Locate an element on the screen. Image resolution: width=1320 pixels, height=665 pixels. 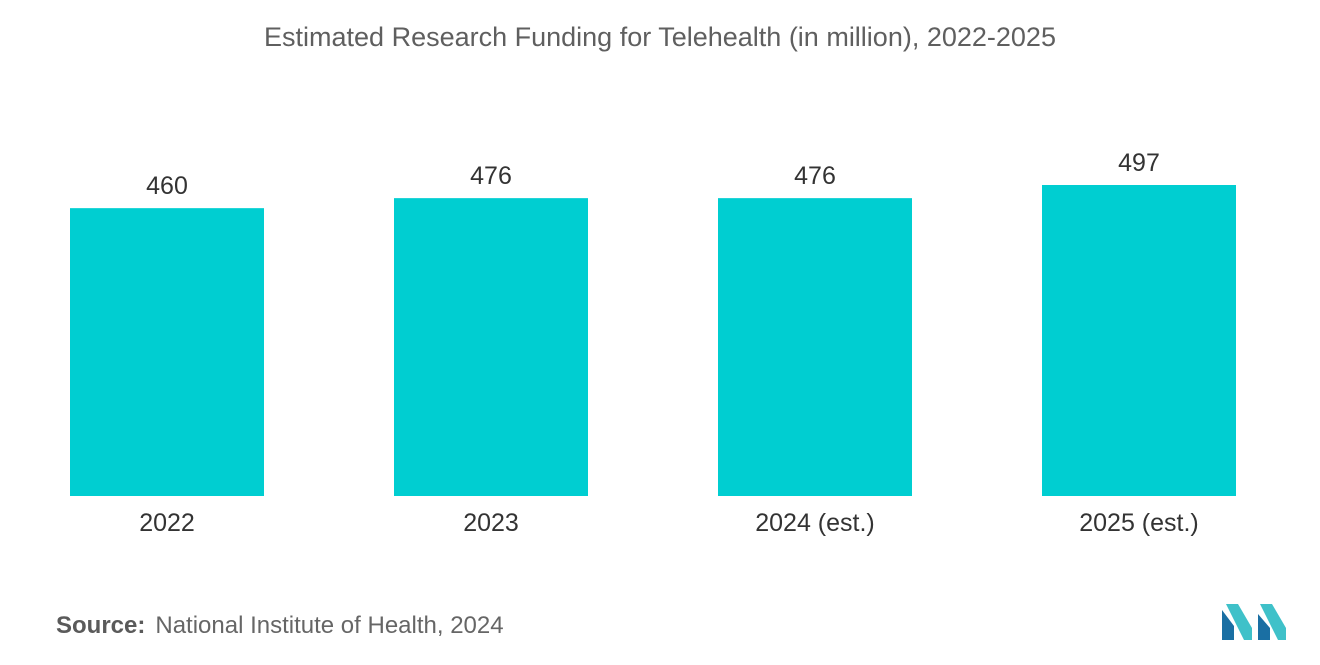
value-label-0: 460 is located at coordinates (167, 186).